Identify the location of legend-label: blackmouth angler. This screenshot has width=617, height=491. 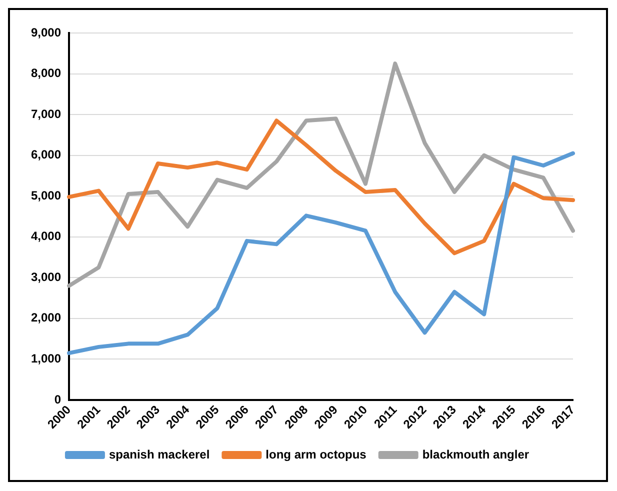
(476, 454).